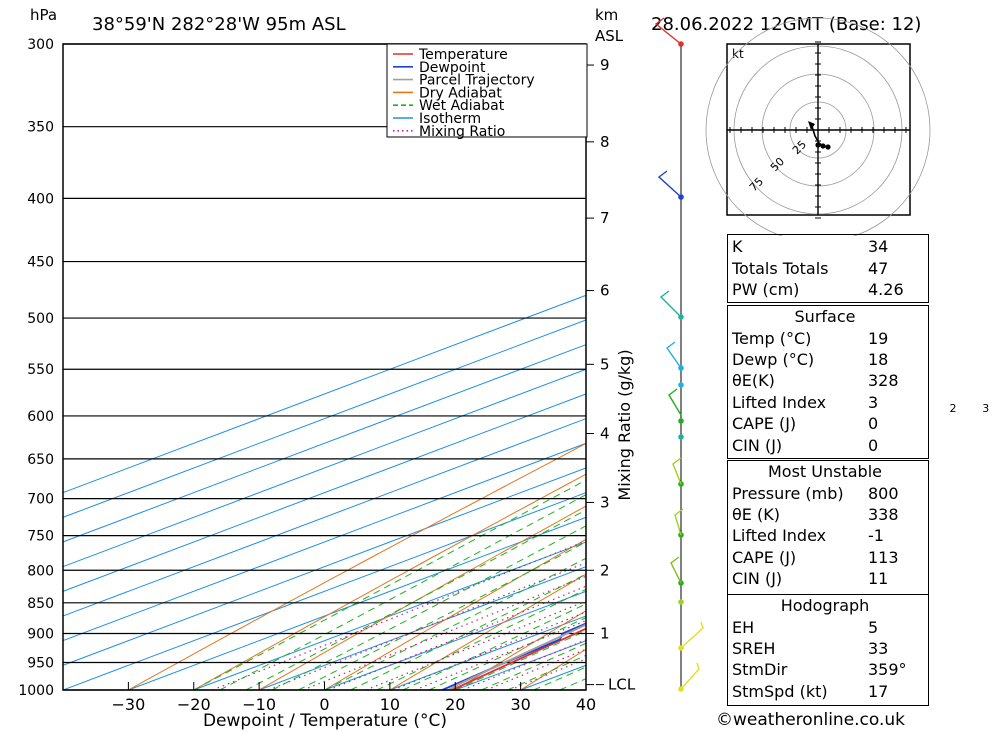  I want to click on surface-key: Temp (°C), so click(772, 338).